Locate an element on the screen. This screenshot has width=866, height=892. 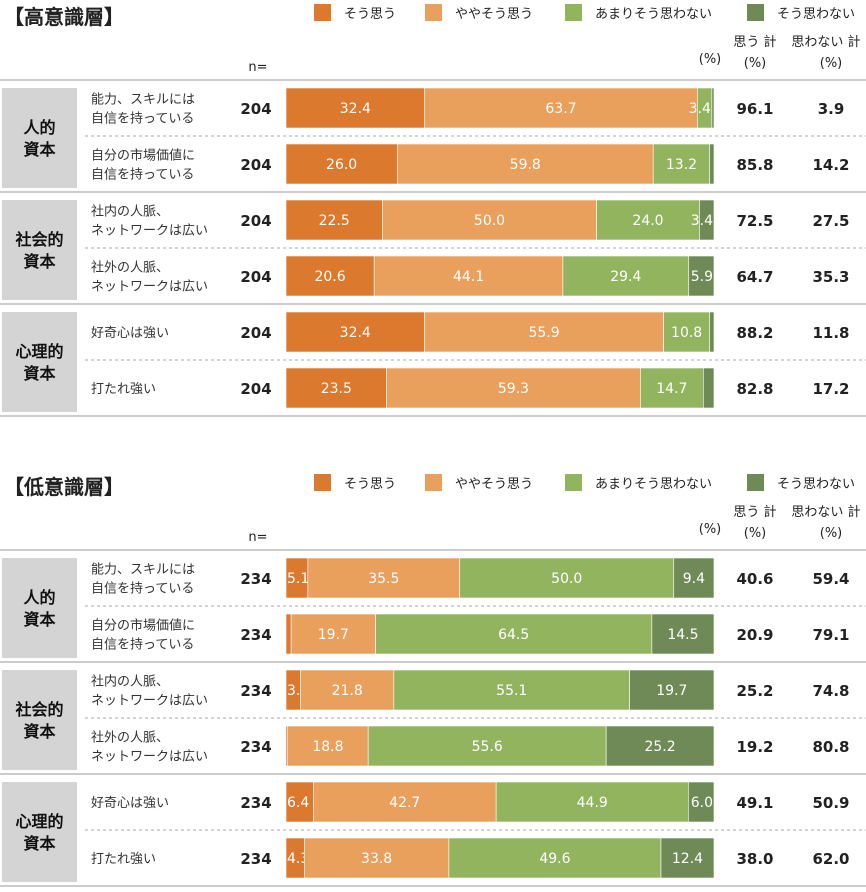
disagree-total-value: 74.8 is located at coordinates (830, 691).